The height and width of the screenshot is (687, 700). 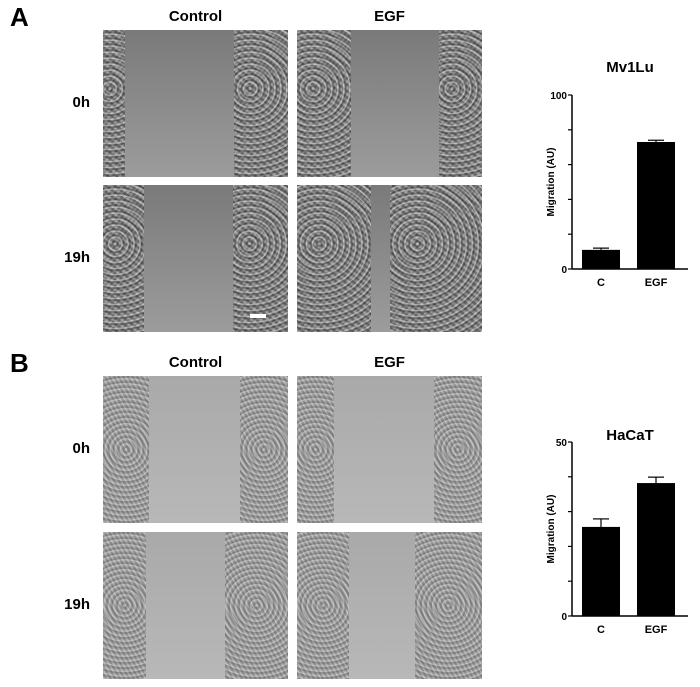 I want to click on panel-letter: B, so click(x=19, y=363).